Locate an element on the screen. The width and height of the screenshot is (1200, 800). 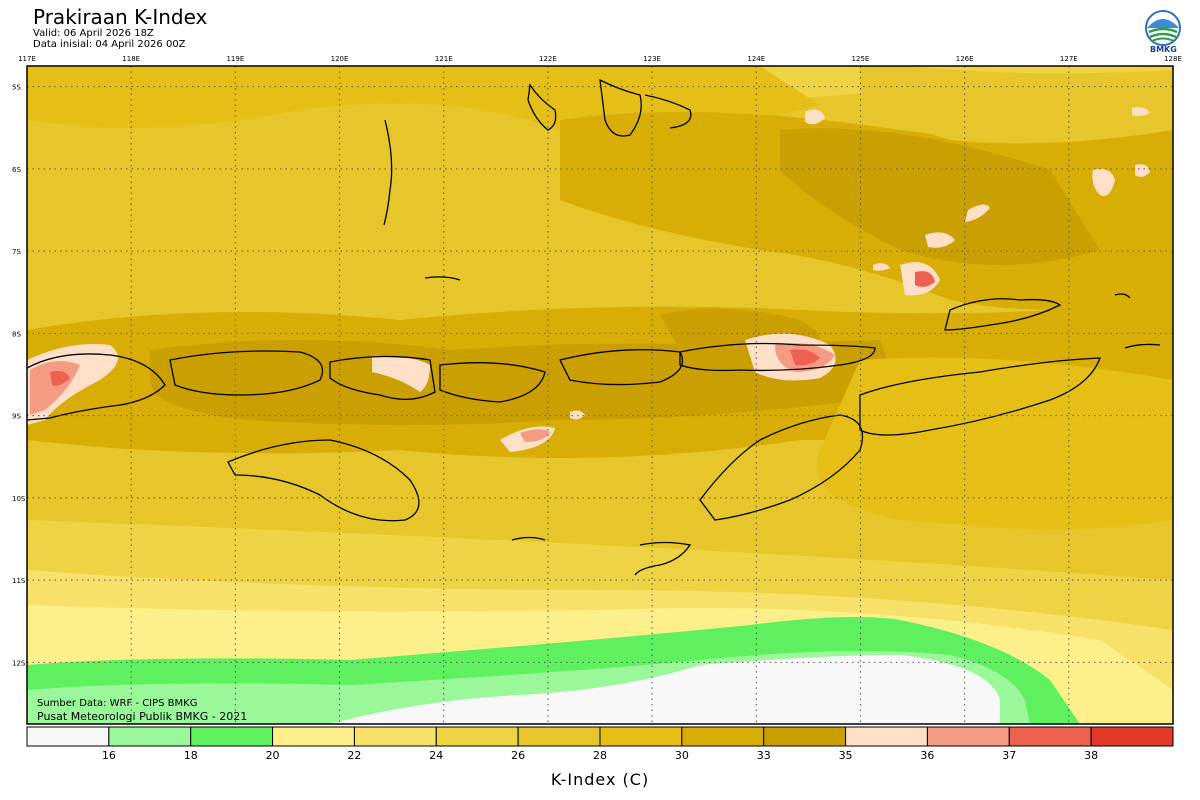
lon-label: 124E is located at coordinates (756, 59).